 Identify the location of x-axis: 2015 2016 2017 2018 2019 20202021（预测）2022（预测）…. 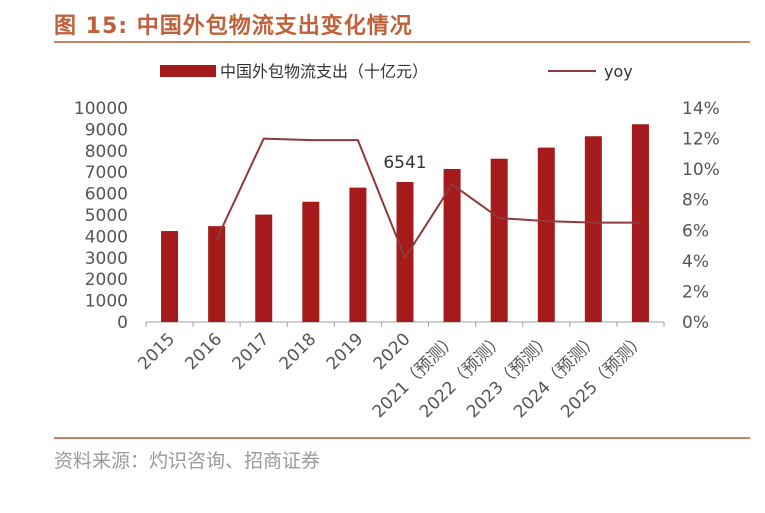
(399, 372).